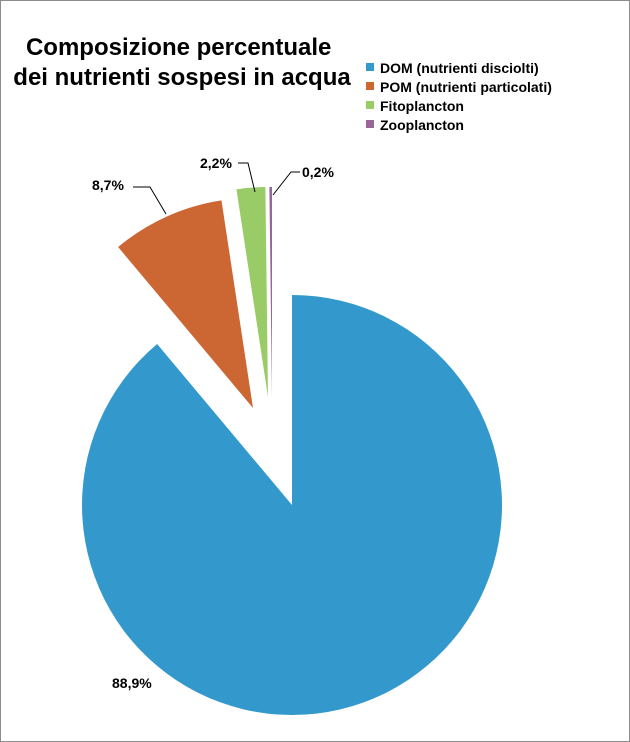  I want to click on leader-line-pom, so click(150, 200).